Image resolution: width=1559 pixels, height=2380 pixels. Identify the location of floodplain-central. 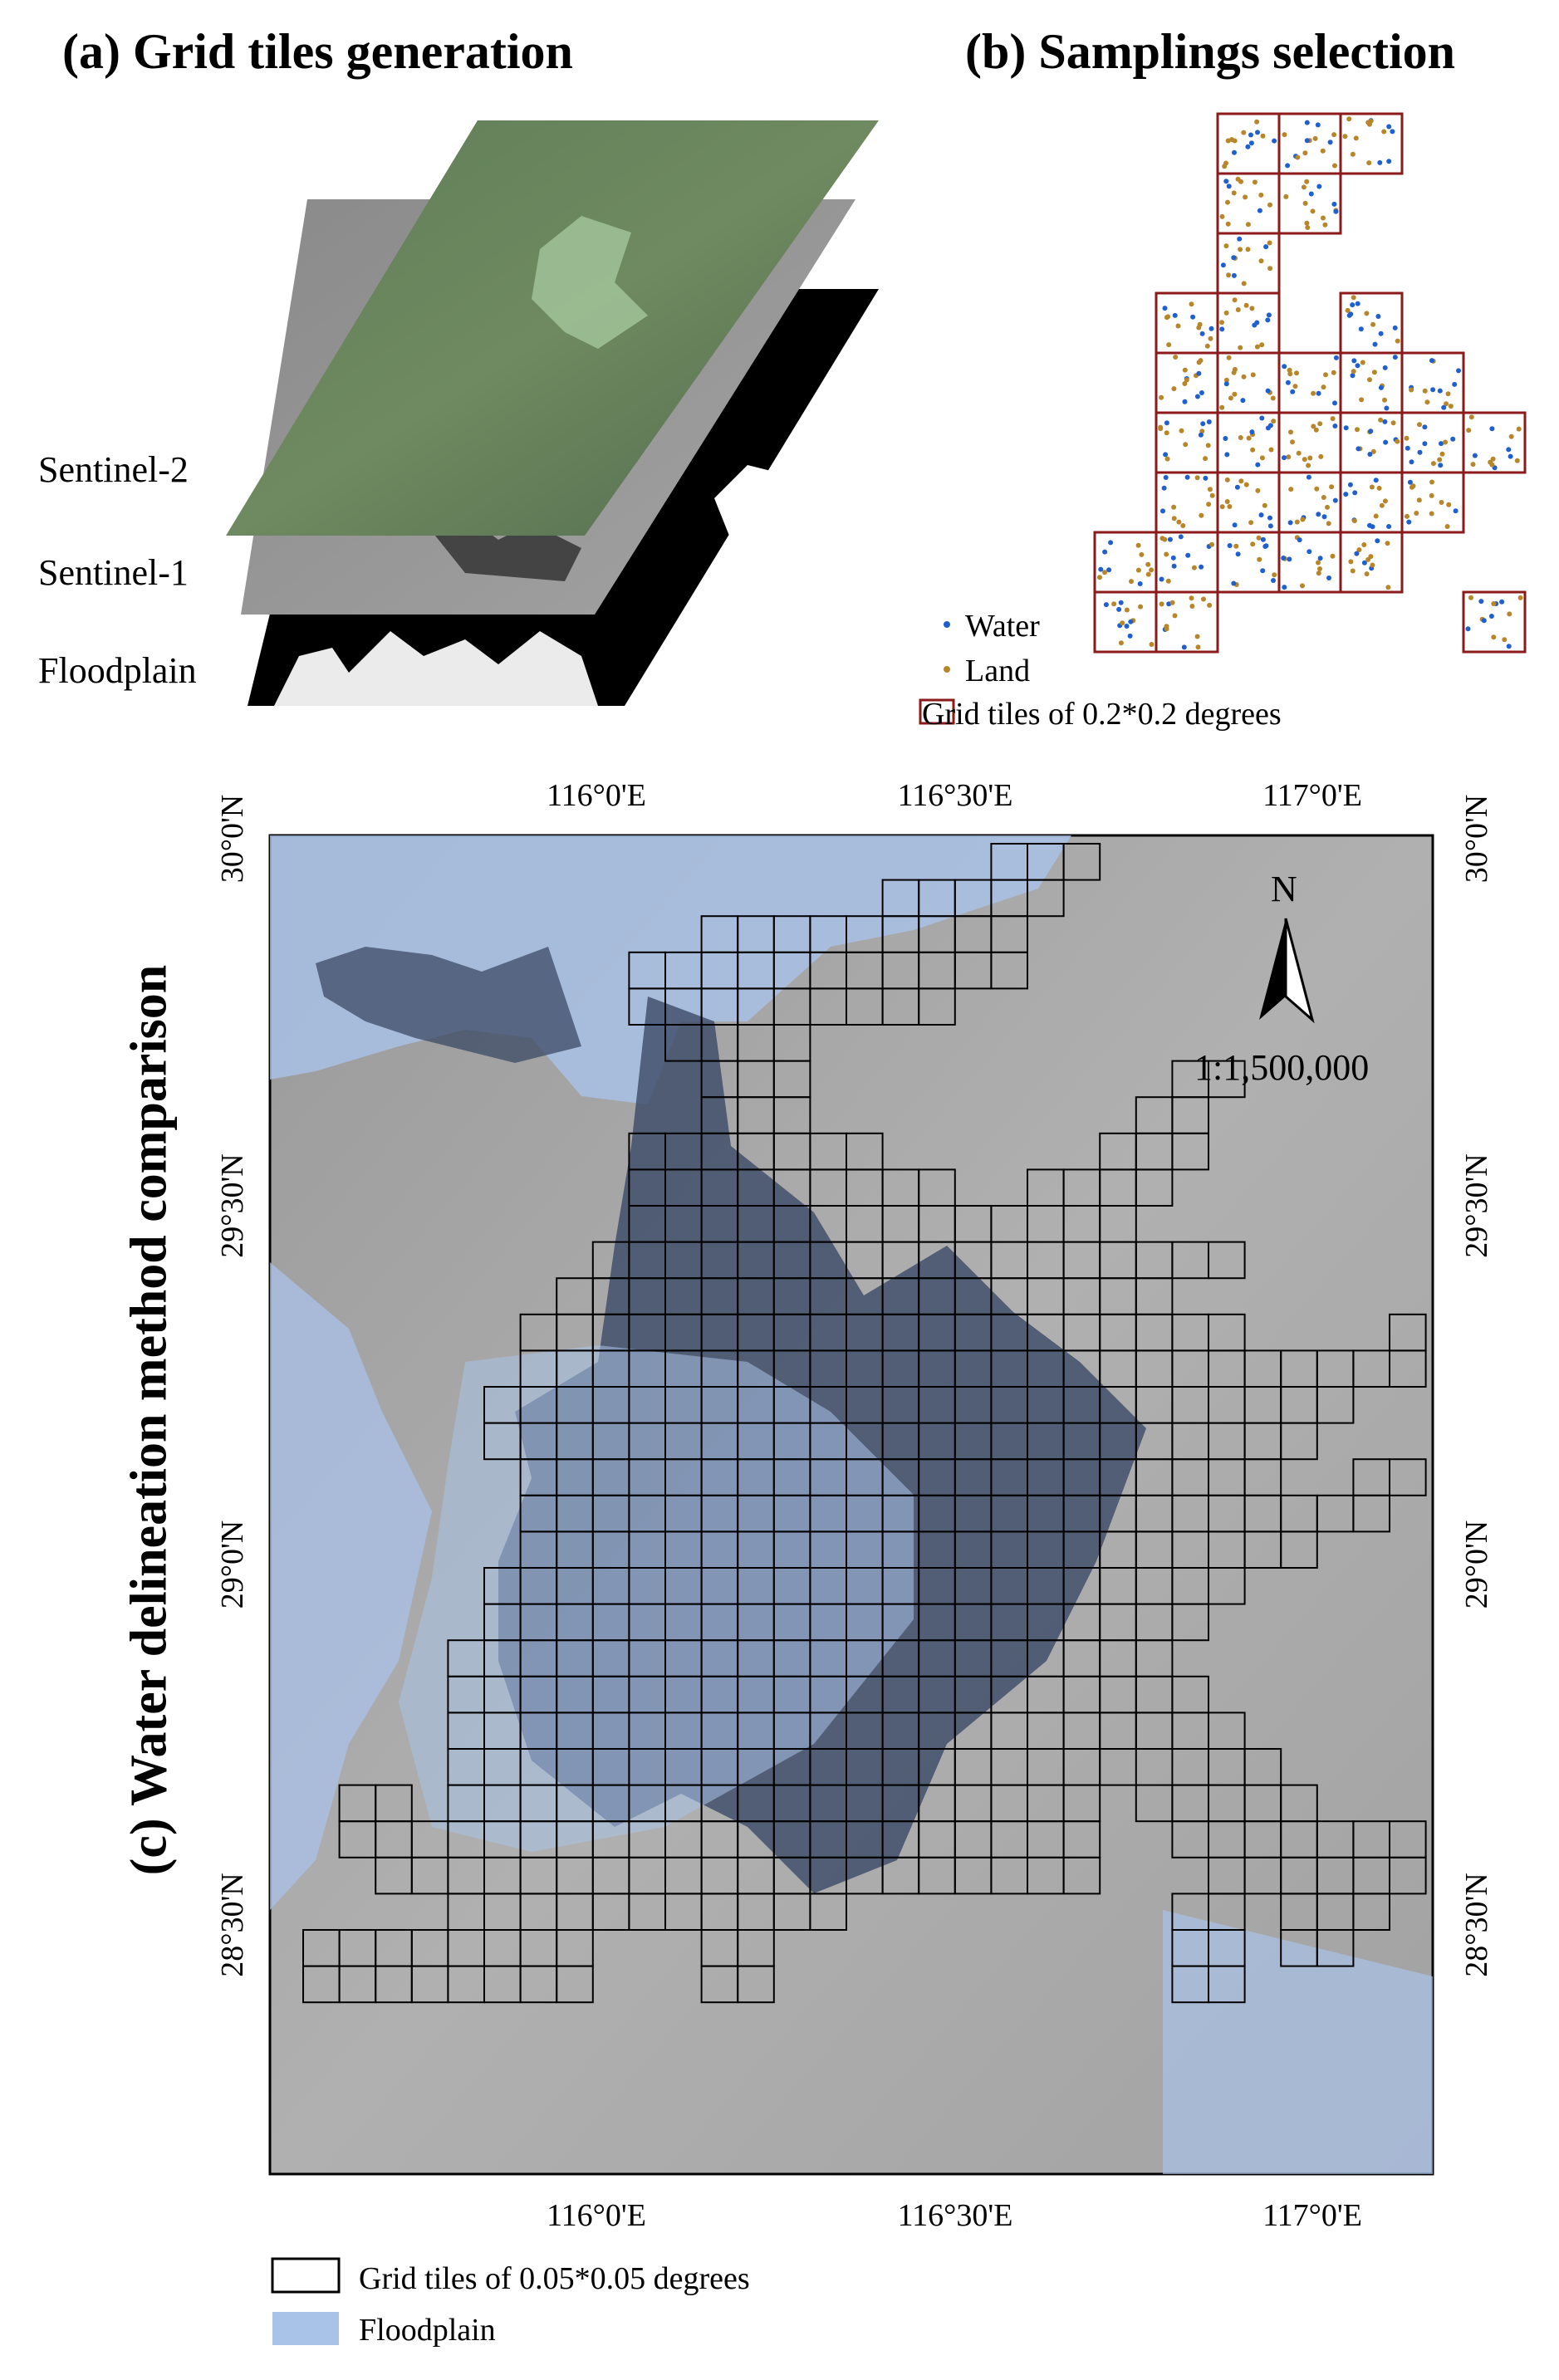
(656, 1598).